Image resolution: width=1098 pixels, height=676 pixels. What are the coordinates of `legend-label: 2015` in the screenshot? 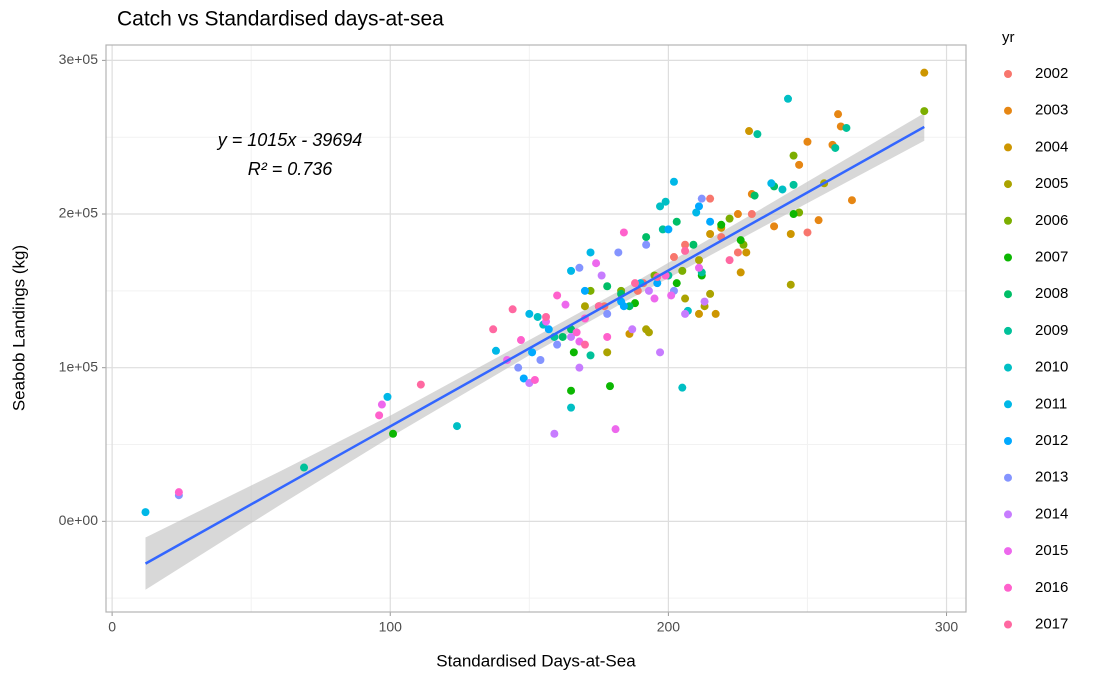 It's located at (1051, 550).